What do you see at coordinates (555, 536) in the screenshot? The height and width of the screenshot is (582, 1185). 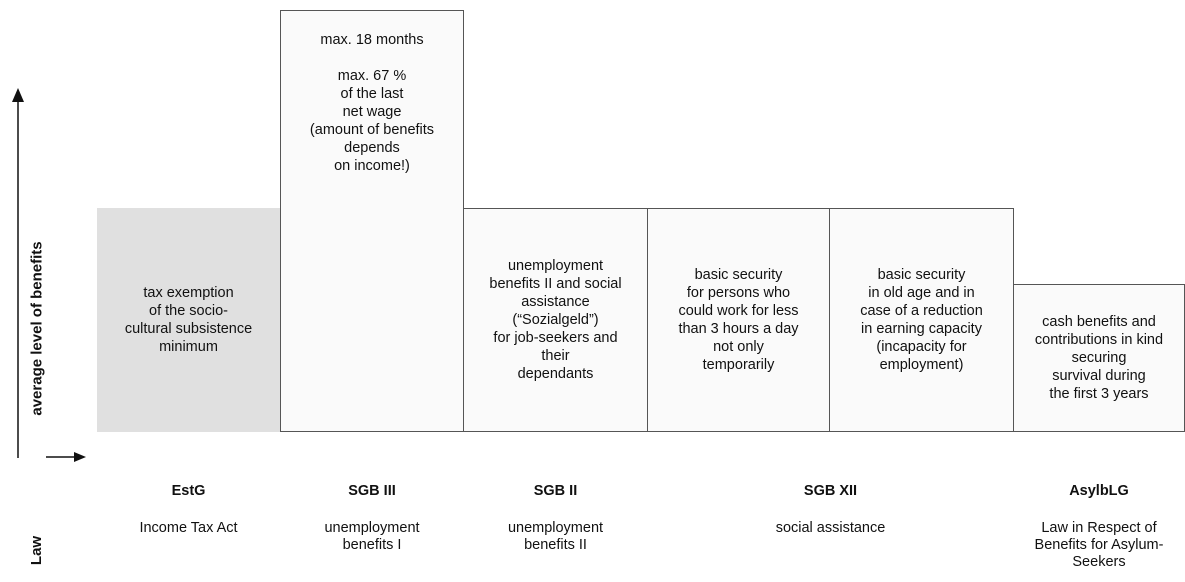 I see `law-name: unemployment benefits II` at bounding box center [555, 536].